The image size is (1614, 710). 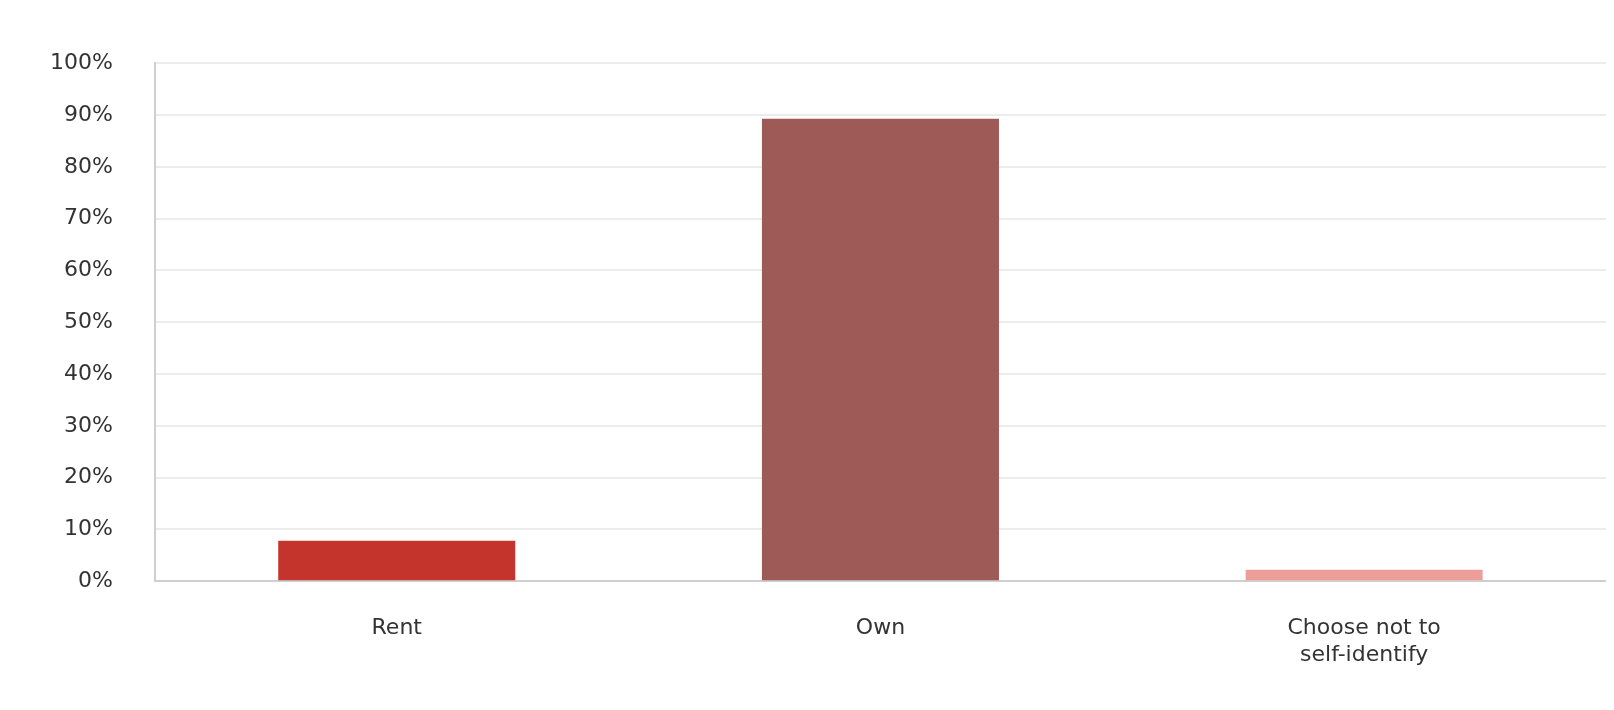 What do you see at coordinates (88, 372) in the screenshot?
I see `y-tick-label: 40%` at bounding box center [88, 372].